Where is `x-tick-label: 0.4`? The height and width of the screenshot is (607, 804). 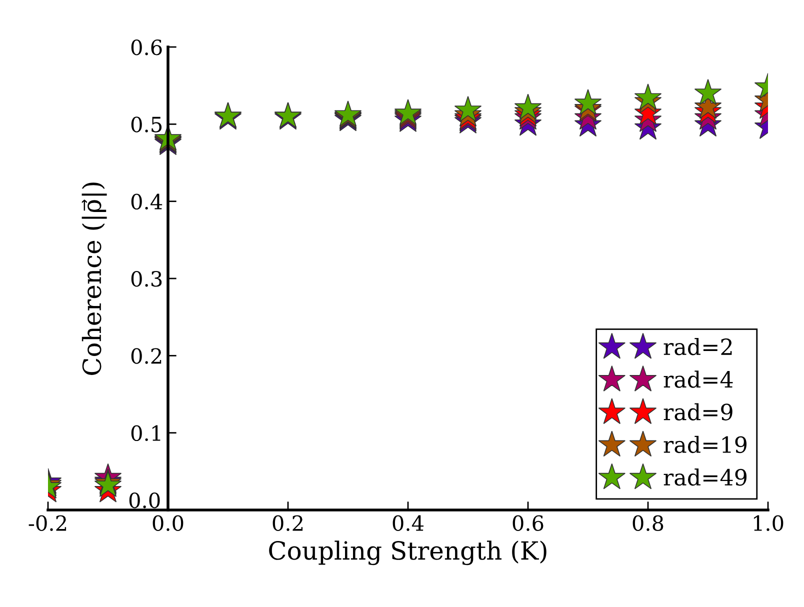 x-tick-label: 0.4 is located at coordinates (408, 523).